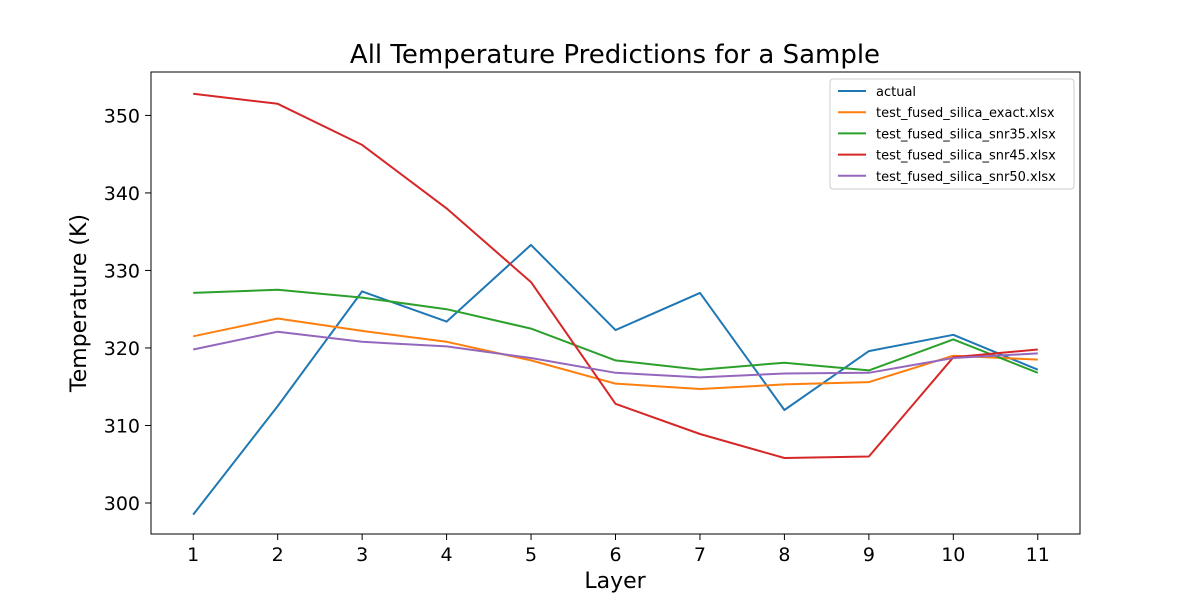 This screenshot has height=600, width=1200. I want to click on x-tick-label: 9, so click(869, 555).